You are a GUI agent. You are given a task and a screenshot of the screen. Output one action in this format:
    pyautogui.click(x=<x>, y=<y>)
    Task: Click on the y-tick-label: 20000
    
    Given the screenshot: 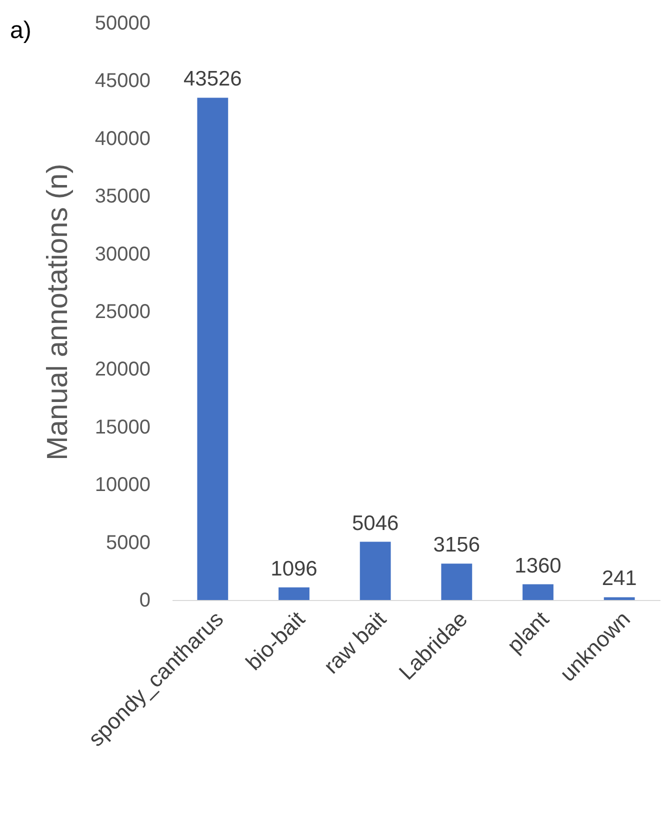 What is the action you would take?
    pyautogui.click(x=122, y=369)
    